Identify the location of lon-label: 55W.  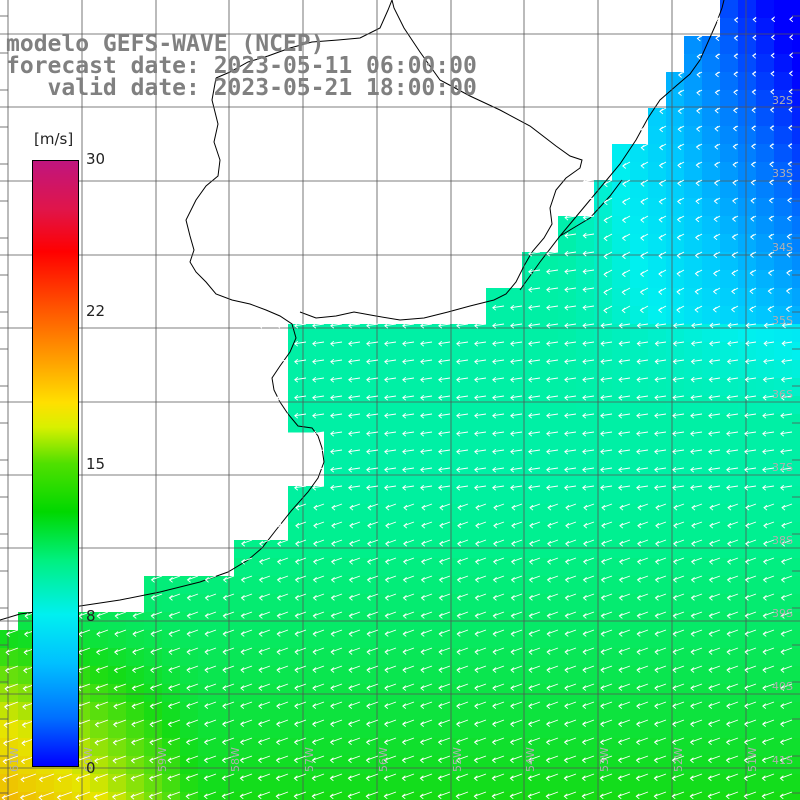
(457, 759).